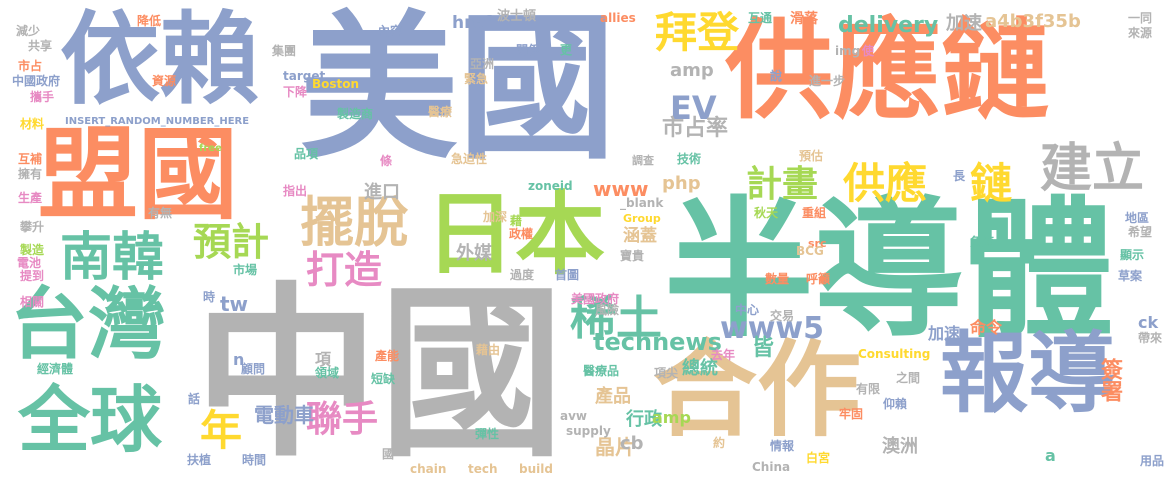 This screenshot has height=482, width=1175. Describe the element at coordinates (522, 275) in the screenshot. I see `word-113: 過度` at that location.